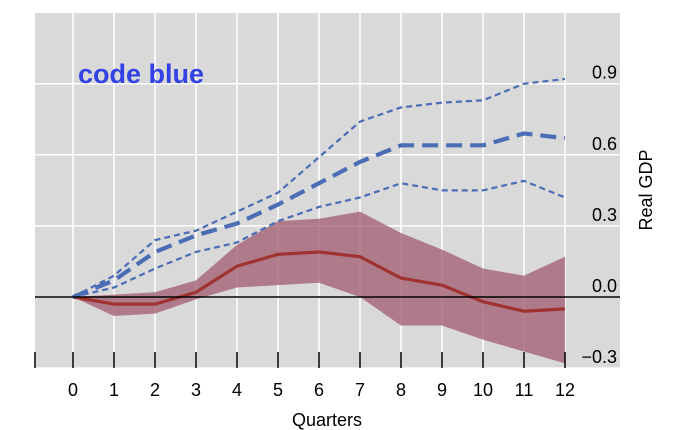 Image resolution: width=691 pixels, height=430 pixels. Describe the element at coordinates (300, 360) in the screenshot. I see `x-axis-ticks` at that location.